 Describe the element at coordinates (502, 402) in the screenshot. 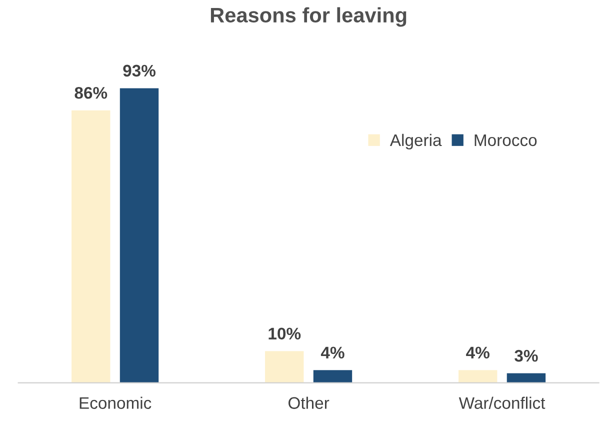

I see `x-tick-label: War/conflict` at that location.